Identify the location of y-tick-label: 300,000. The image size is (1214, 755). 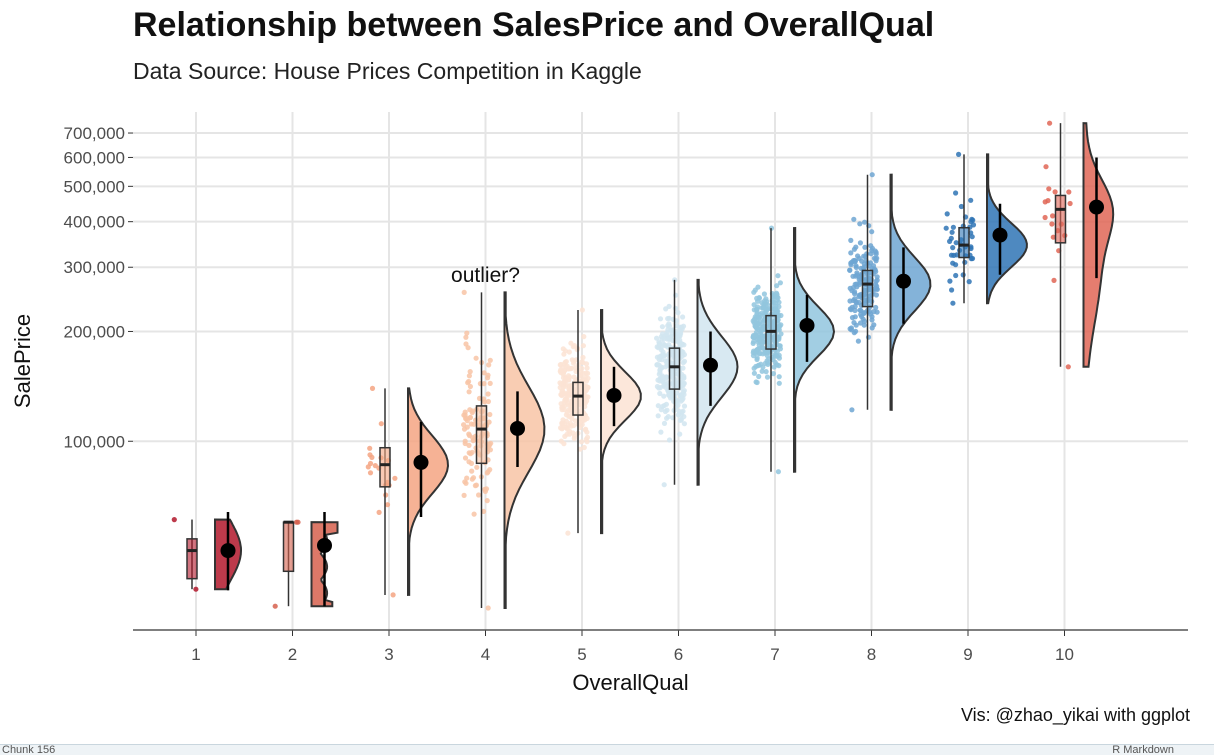
(94, 267).